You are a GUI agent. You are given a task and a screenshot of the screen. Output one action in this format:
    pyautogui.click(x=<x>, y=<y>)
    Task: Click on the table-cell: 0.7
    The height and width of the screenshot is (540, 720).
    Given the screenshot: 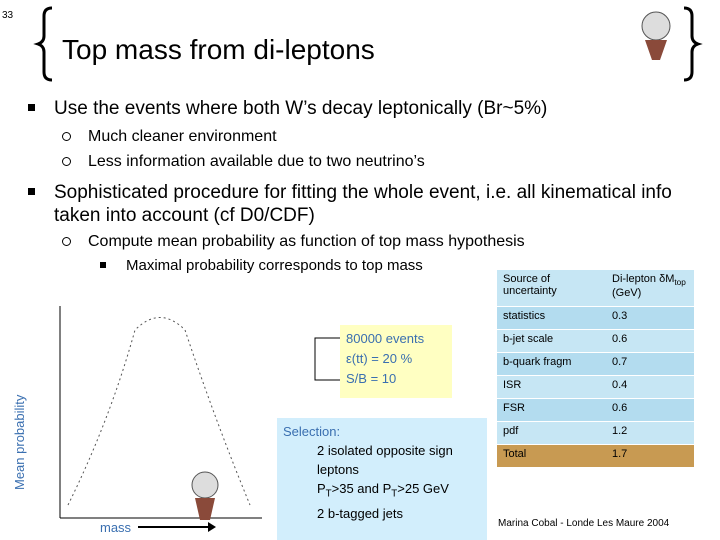 What is the action you would take?
    pyautogui.click(x=650, y=364)
    